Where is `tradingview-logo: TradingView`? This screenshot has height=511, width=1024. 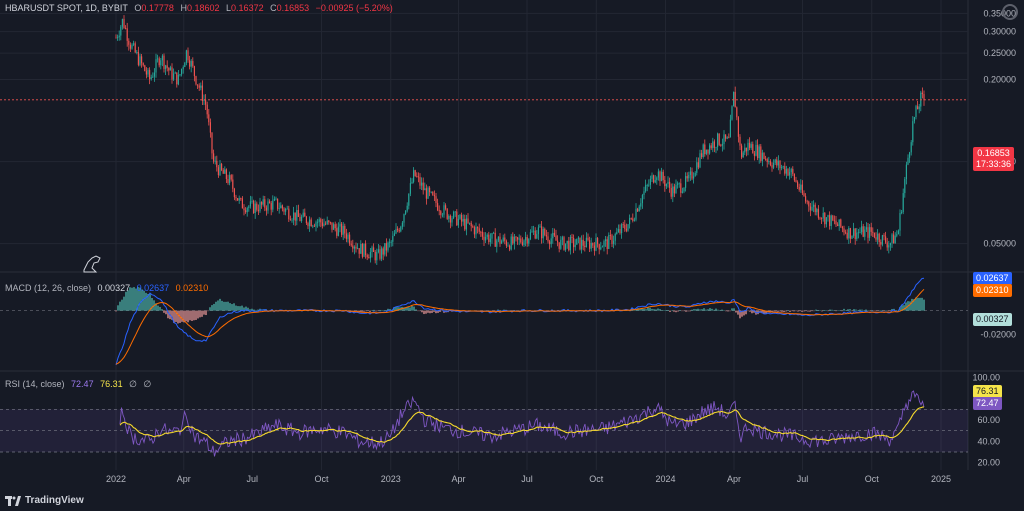 tradingview-logo: TradingView is located at coordinates (44, 500).